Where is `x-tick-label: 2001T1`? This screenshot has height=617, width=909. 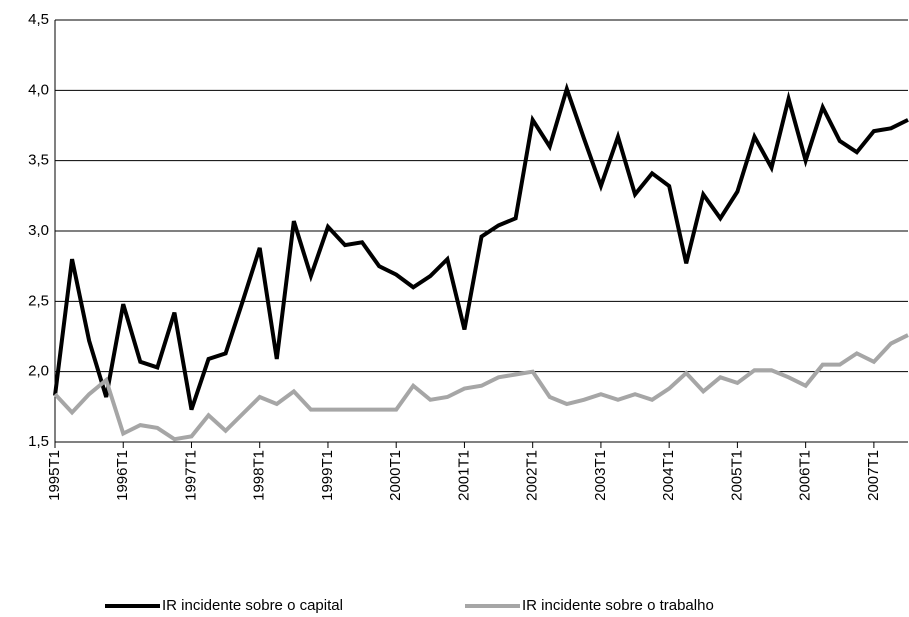
x-tick-label: 2001T1 is located at coordinates (463, 475).